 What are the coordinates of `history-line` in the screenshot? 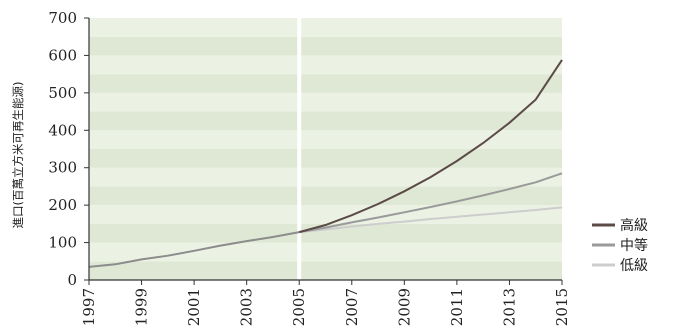 It's located at (194, 249).